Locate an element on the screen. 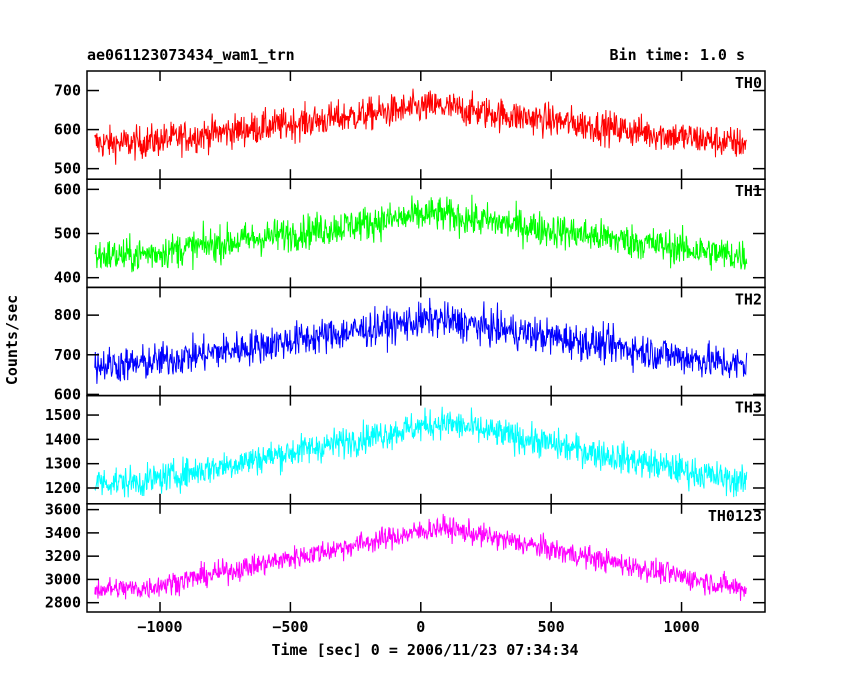 The height and width of the screenshot is (680, 850). x-axis-label: Time [sec] 0 = 2006/11/23 07:34:34 is located at coordinates (424, 650).